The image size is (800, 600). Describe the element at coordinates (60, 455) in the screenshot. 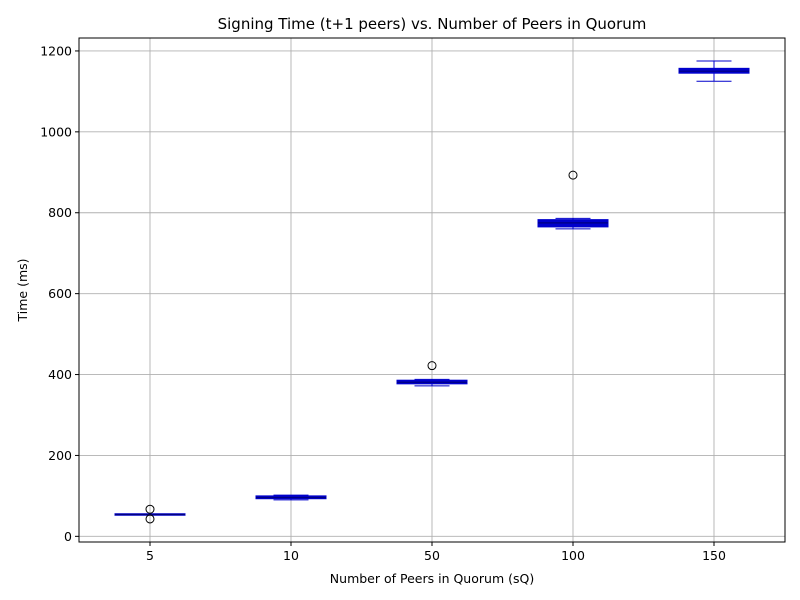

I see `y-tick-label: 200` at that location.